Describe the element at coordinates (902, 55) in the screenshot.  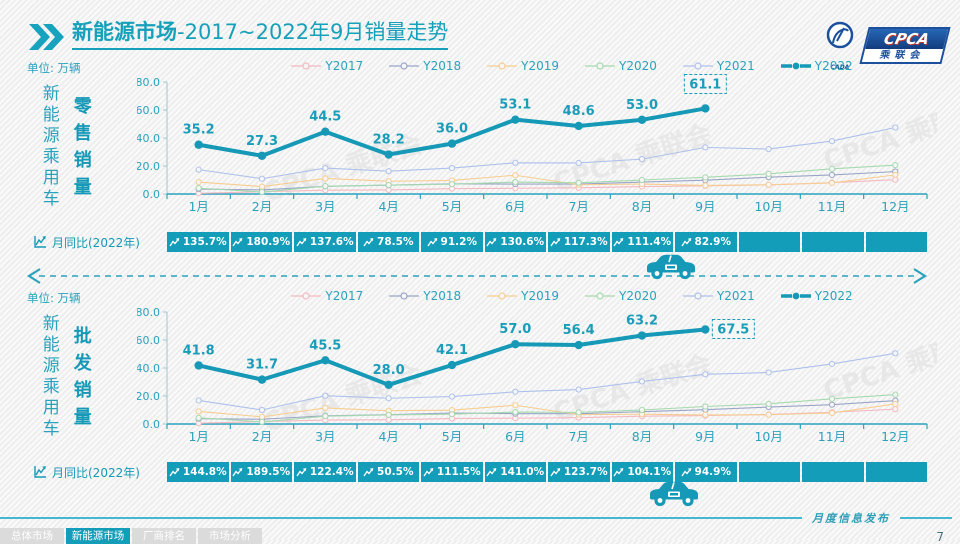
I see `cpca-sub-text: 乘联会` at that location.